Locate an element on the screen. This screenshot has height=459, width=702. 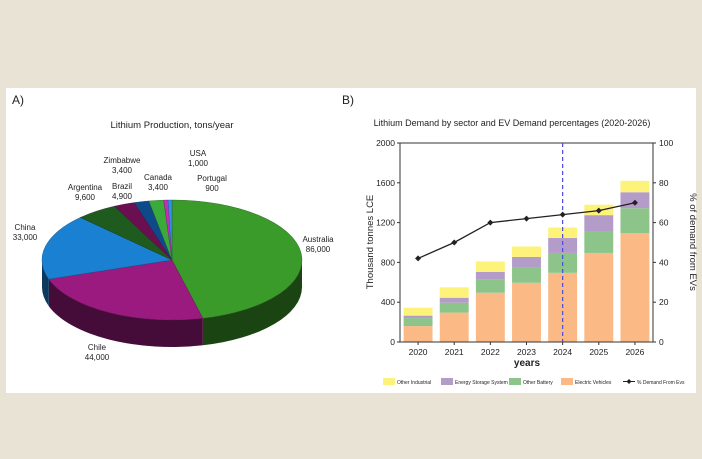
x-axis-label: years is located at coordinates (527, 363).